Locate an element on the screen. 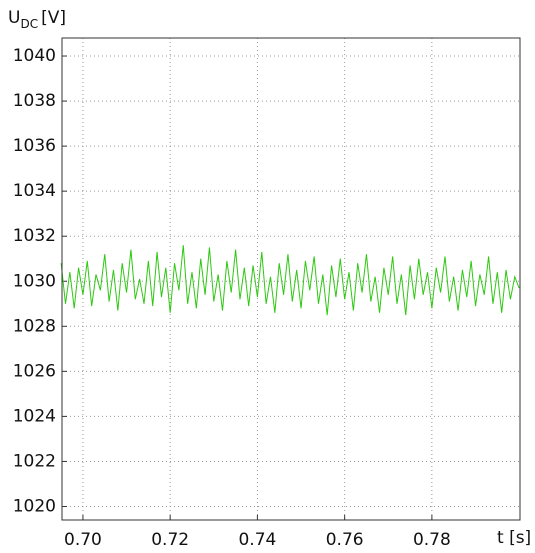  x-tick-label: 0.78 is located at coordinates (432, 540).